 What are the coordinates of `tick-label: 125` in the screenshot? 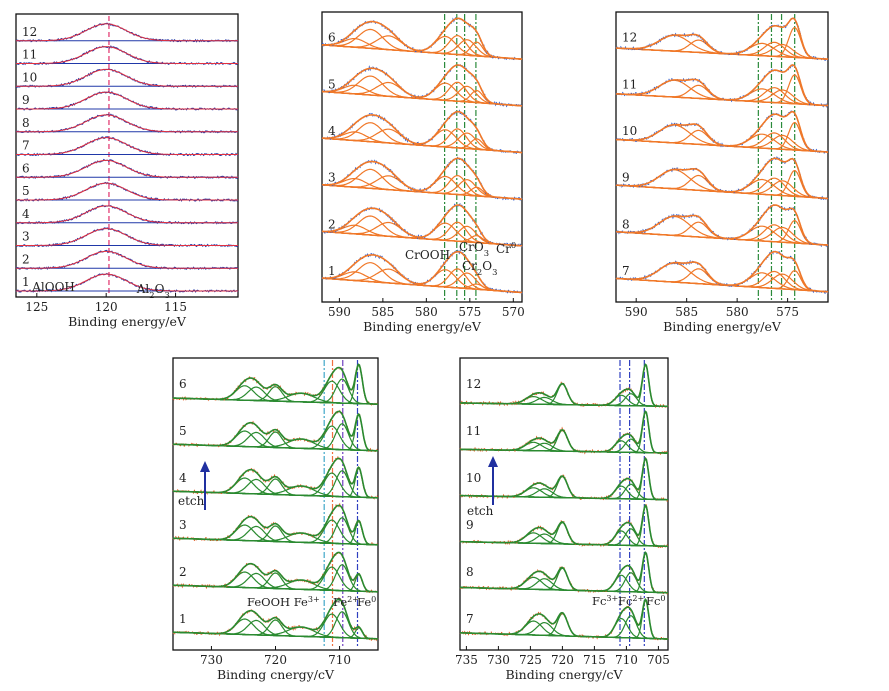 It's located at (36, 307).